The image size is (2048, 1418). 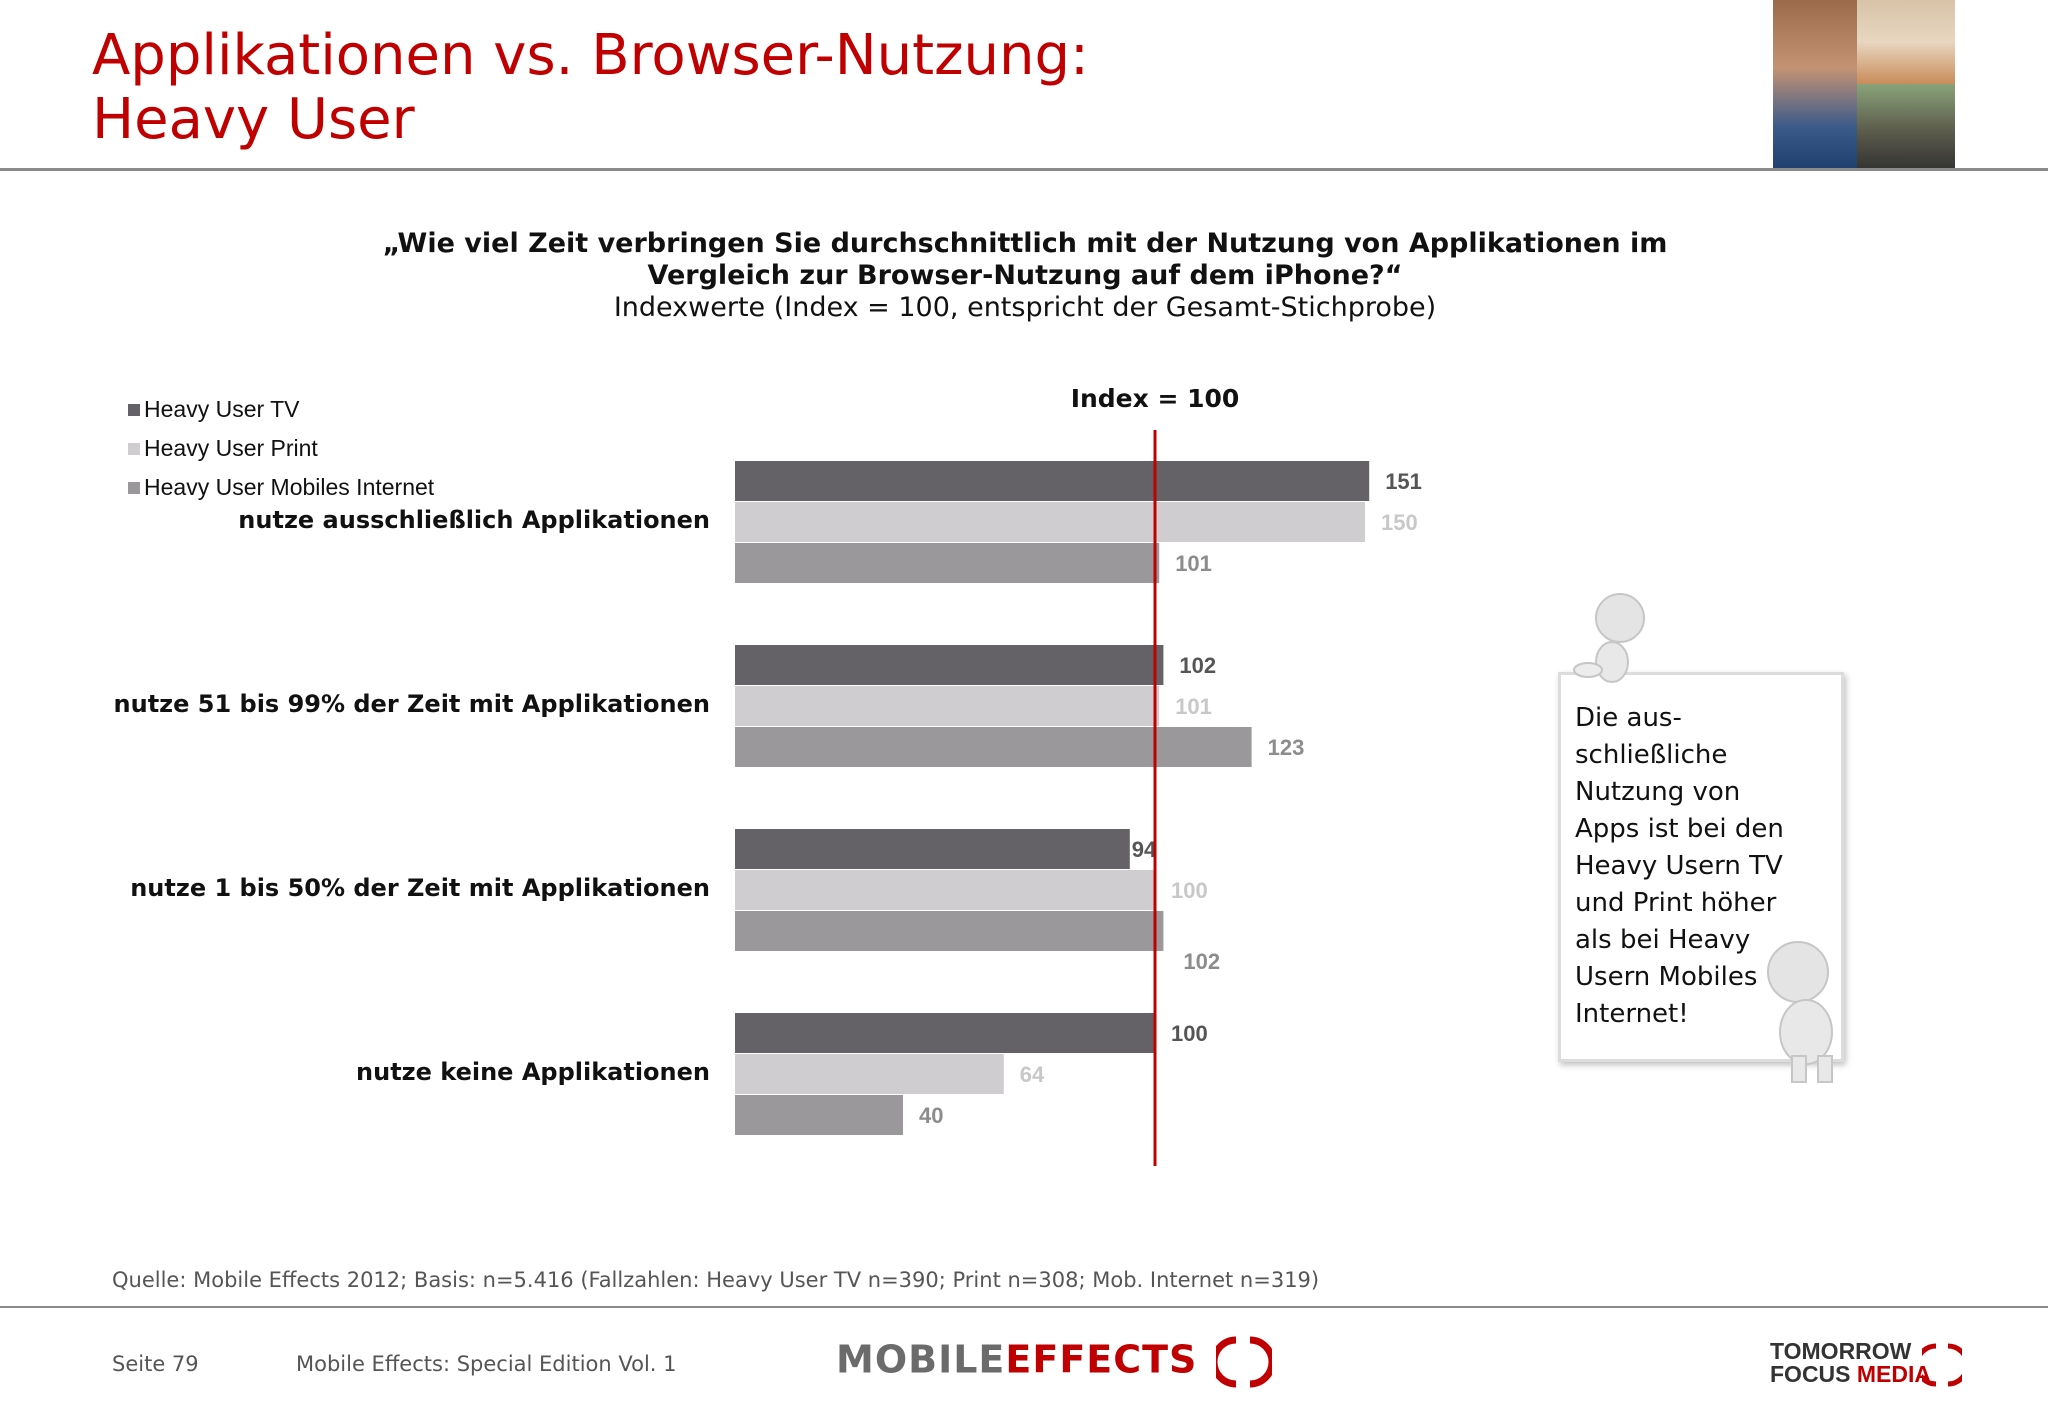 I want to click on legend-swatch-mobile, so click(x=134, y=487).